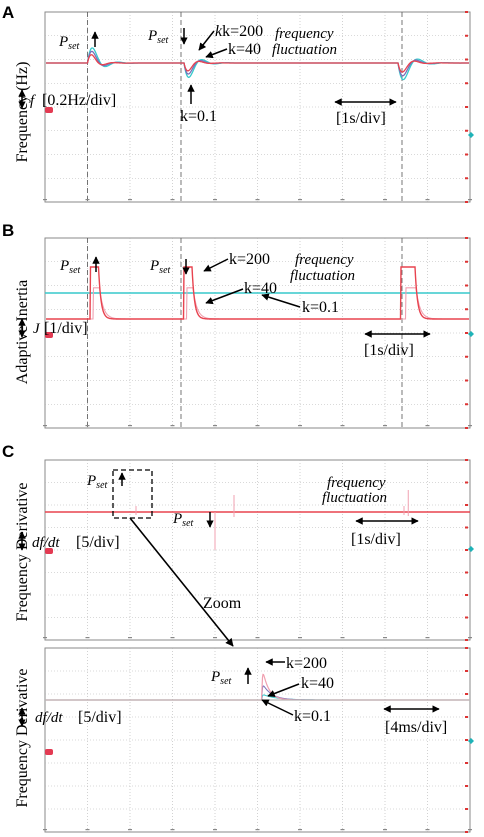 The width and height of the screenshot is (484, 837). Describe the element at coordinates (22, 551) in the screenshot. I see `y-axis-label-c: Frequency Derivative` at that location.